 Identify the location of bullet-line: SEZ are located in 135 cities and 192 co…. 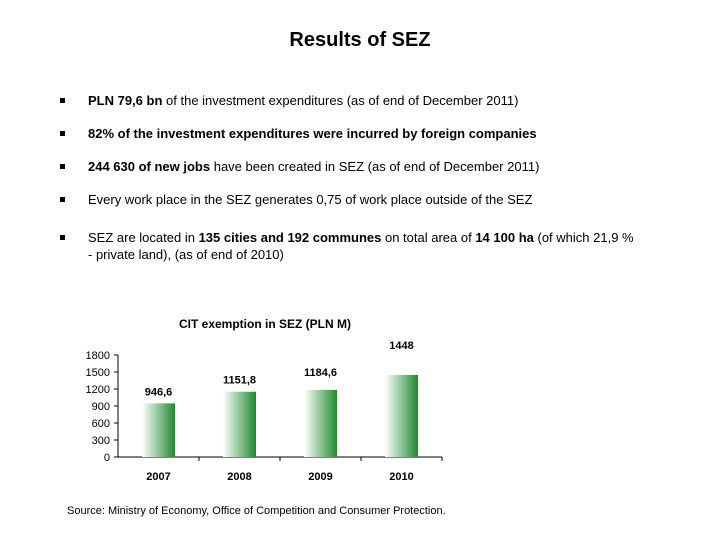
(388, 237).